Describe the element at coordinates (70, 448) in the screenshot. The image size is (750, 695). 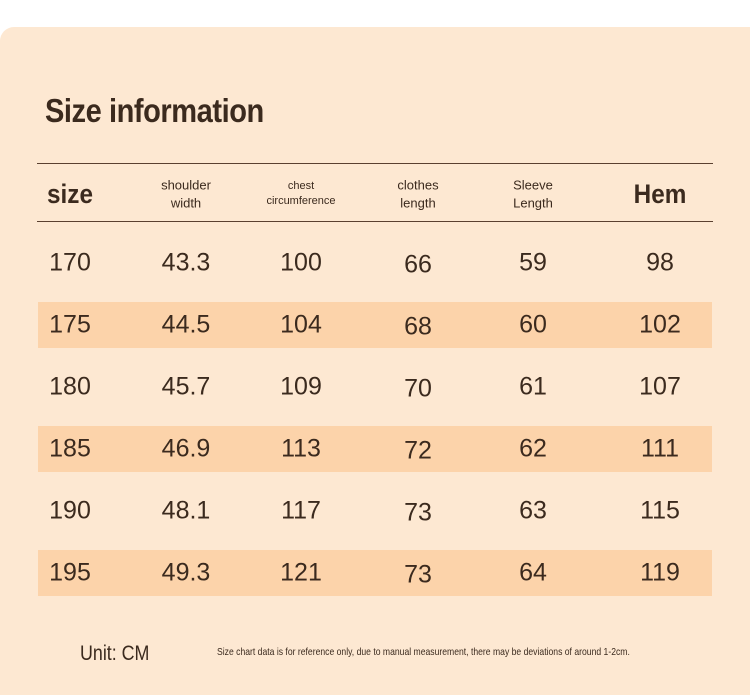
I see `cell: 185` at that location.